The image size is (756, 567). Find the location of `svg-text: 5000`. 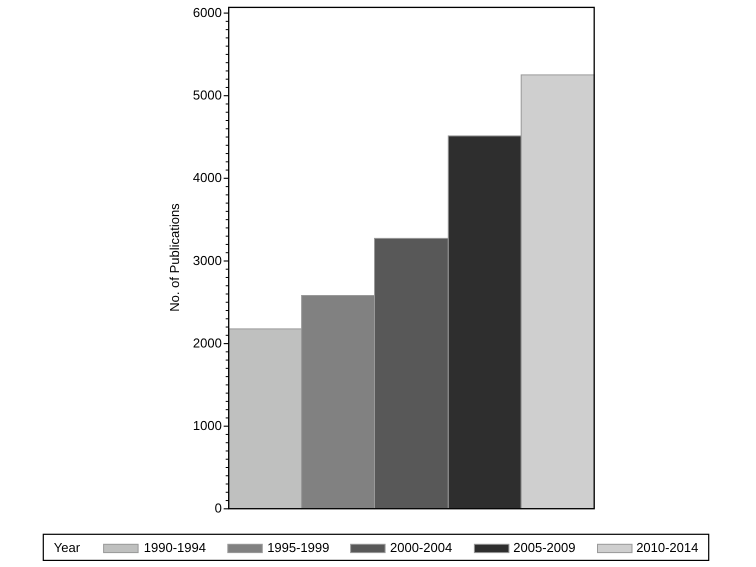

svg-text: 5000 is located at coordinates (207, 95).